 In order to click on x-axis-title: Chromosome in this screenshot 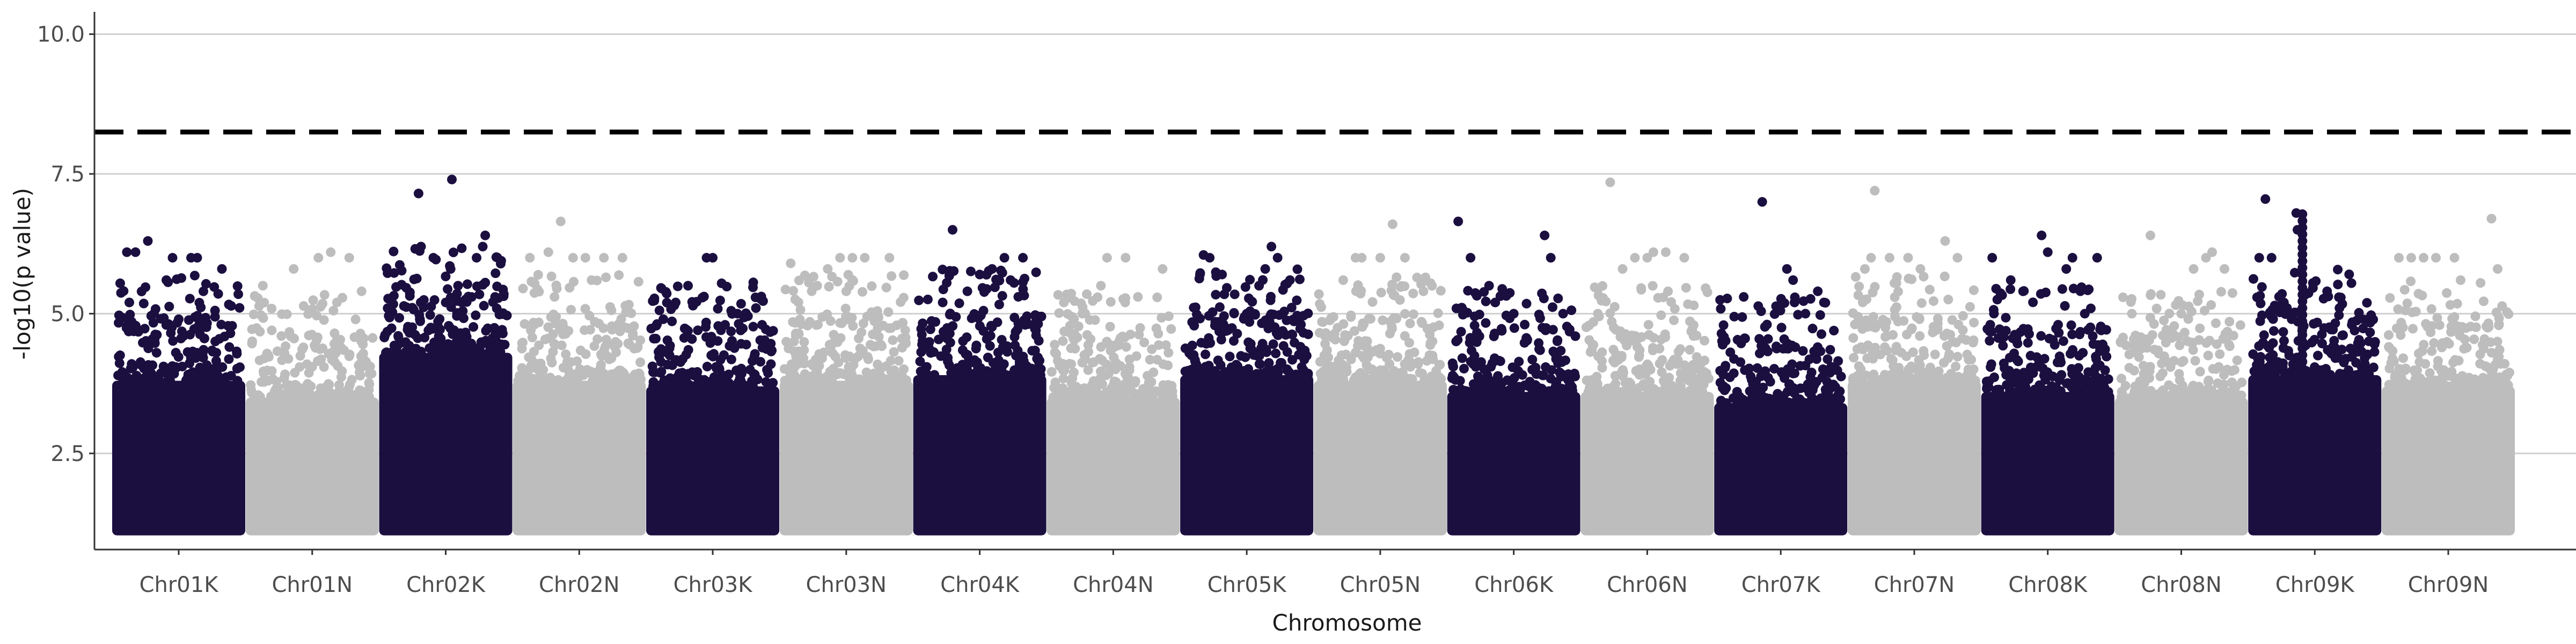, I will do `click(1347, 623)`.